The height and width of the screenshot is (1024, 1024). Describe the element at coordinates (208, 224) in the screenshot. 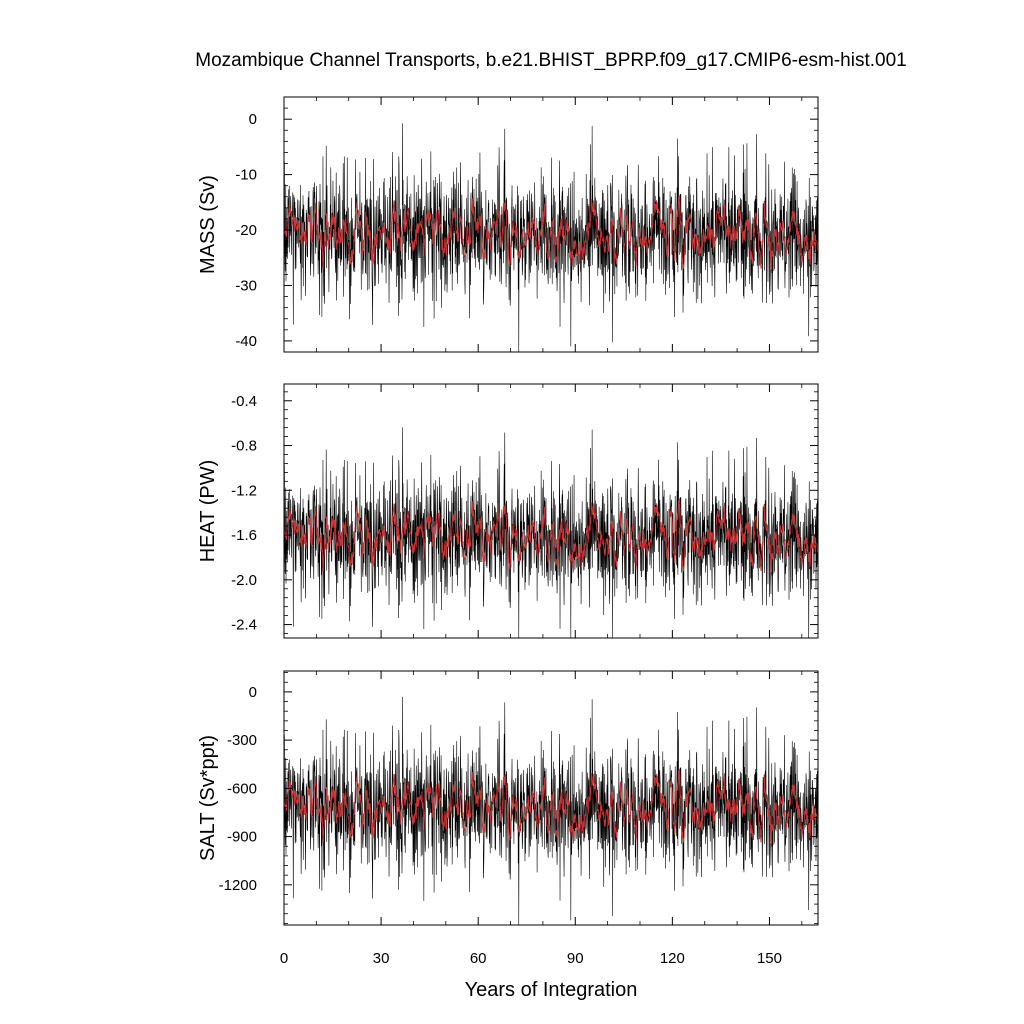

I see `y-axis-label: MASS (Sv)` at that location.